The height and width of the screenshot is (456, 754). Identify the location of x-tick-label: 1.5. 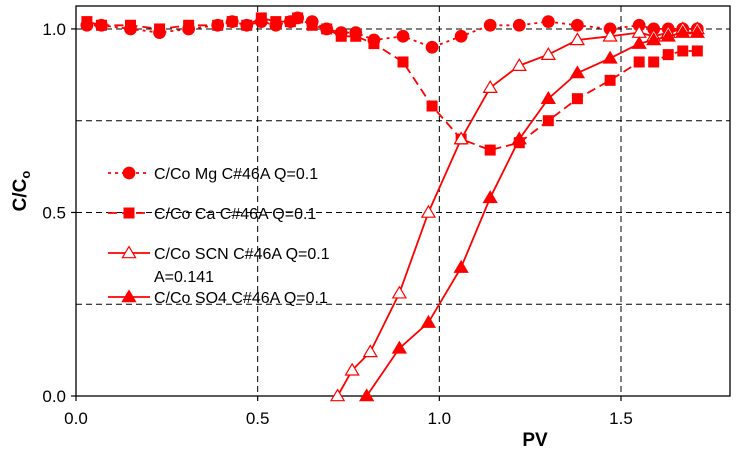
(621, 418).